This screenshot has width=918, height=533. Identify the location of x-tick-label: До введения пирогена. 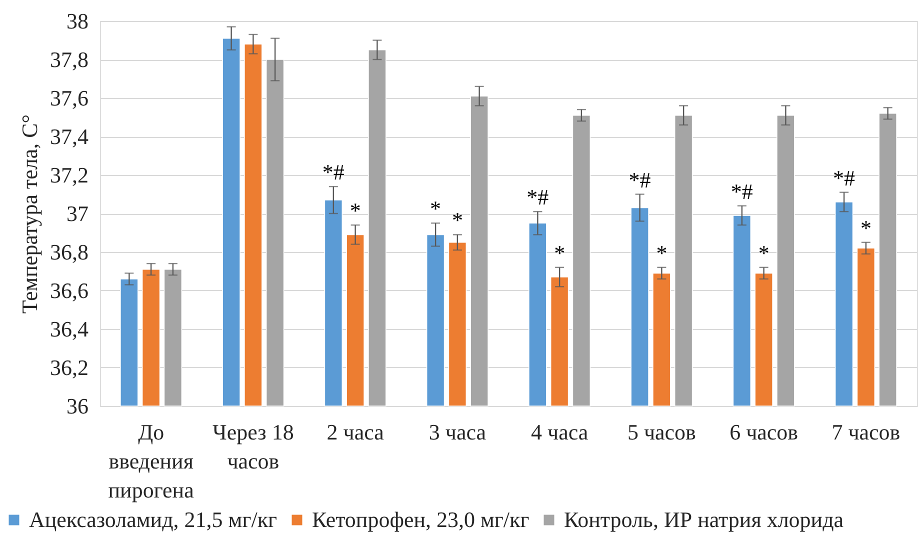
(151, 461).